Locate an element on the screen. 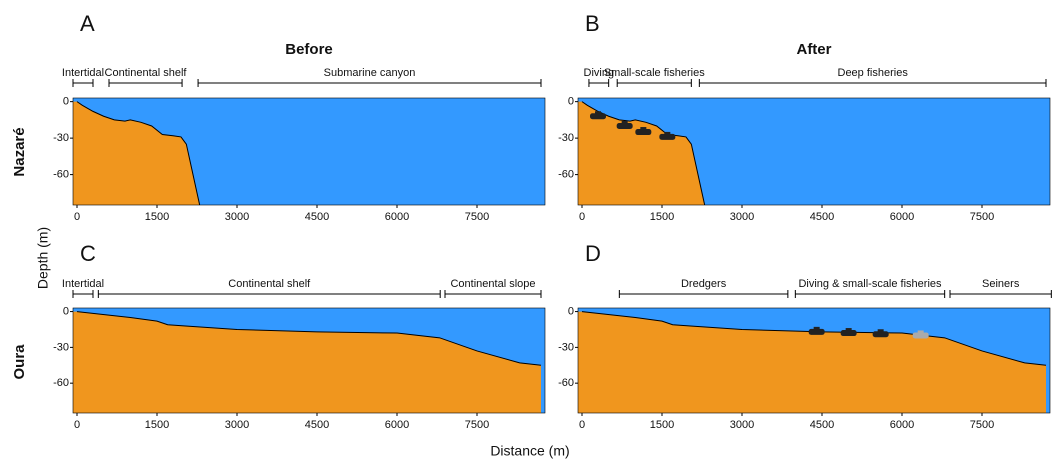  zone-label: Deep fisheries is located at coordinates (873, 73).